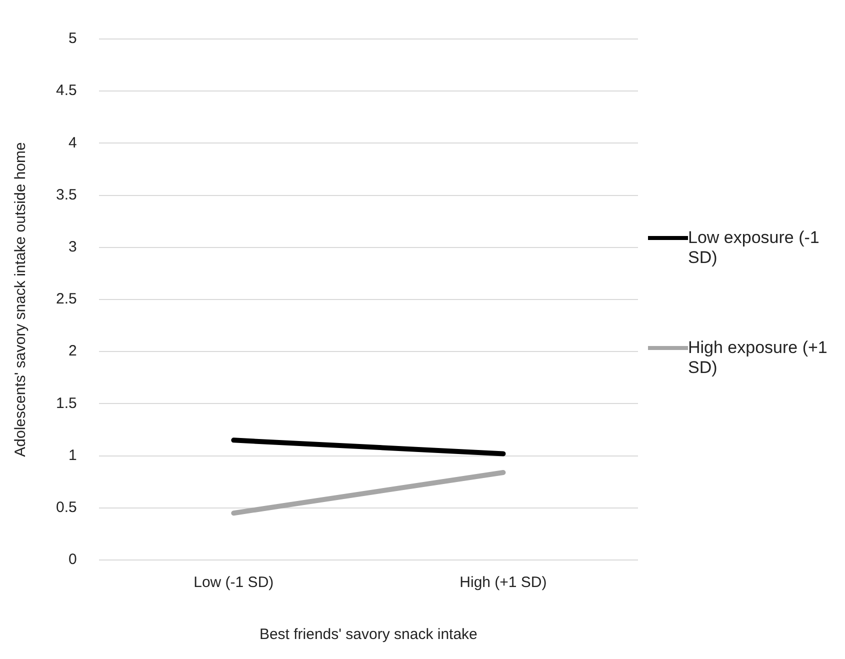  I want to click on y-tick-label: 0.5, so click(66, 507).